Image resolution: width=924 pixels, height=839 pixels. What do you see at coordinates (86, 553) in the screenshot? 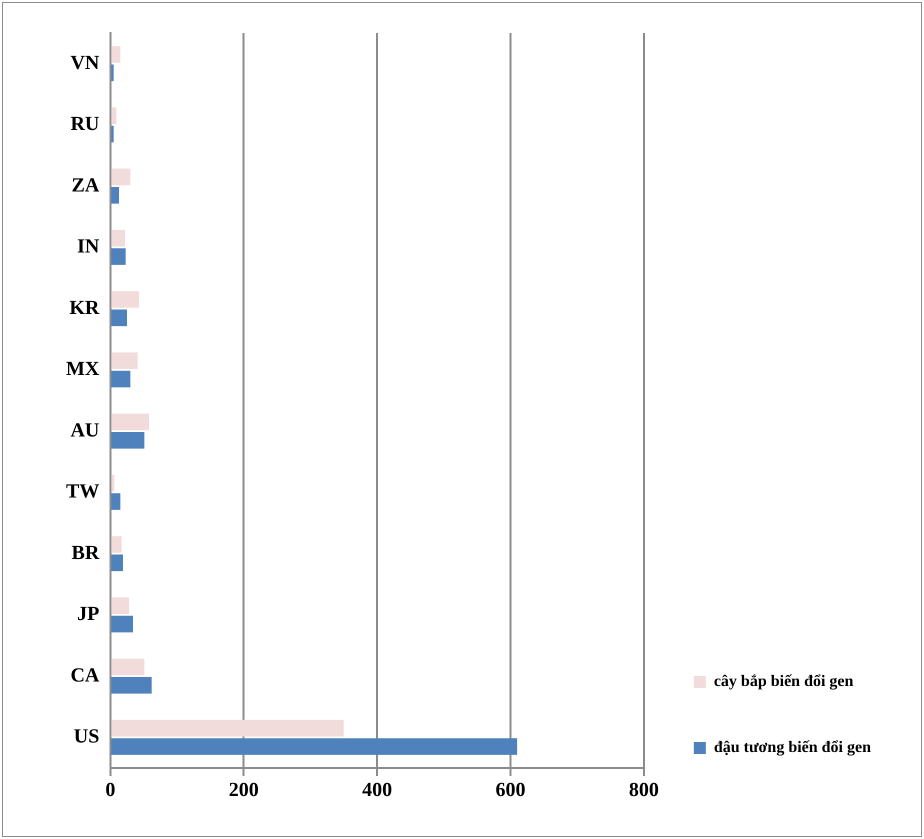
I see `y-tick-label: BR` at bounding box center [86, 553].